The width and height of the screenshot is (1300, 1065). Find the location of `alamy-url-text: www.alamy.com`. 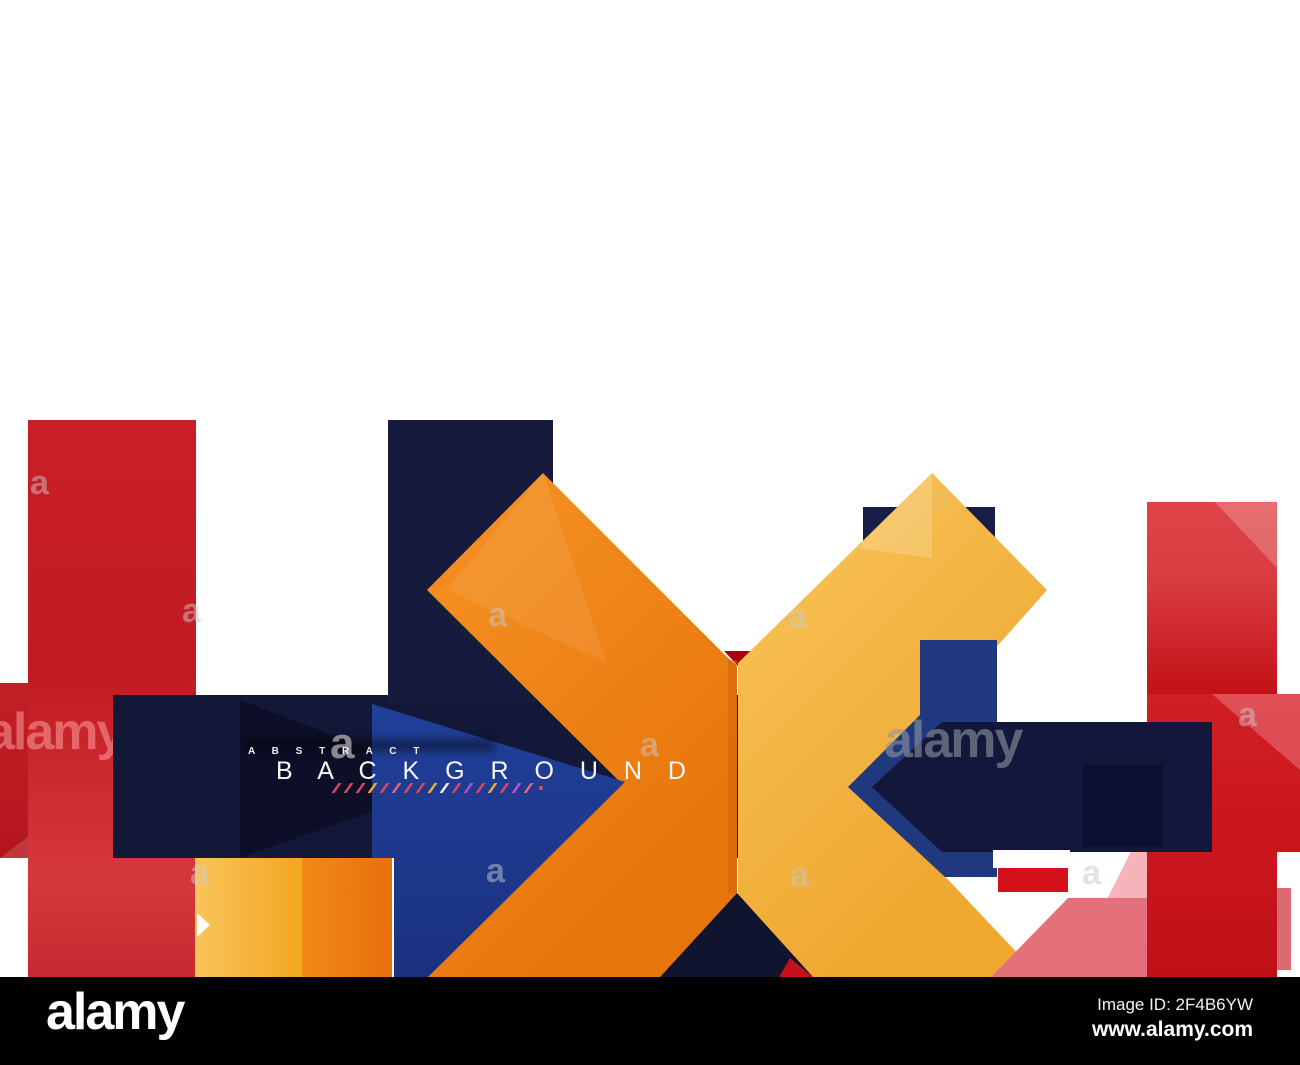

alamy-url-text: www.alamy.com is located at coordinates (1172, 1029).